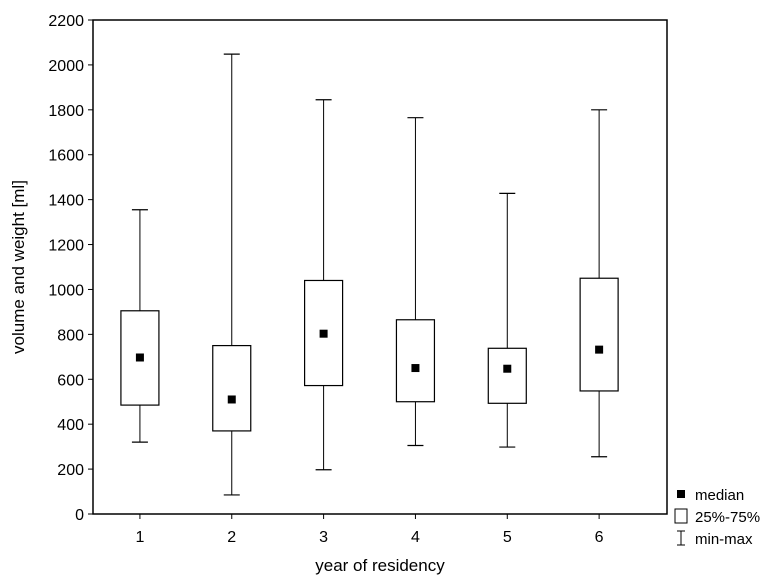 The height and width of the screenshot is (576, 770). I want to click on legend-median-symbol, so click(681, 494).